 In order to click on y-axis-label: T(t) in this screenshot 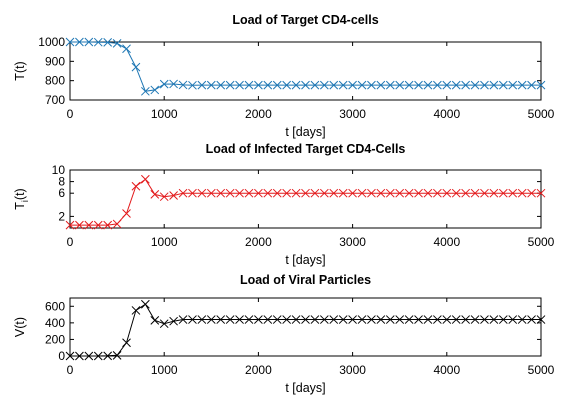, I will do `click(20, 70)`.